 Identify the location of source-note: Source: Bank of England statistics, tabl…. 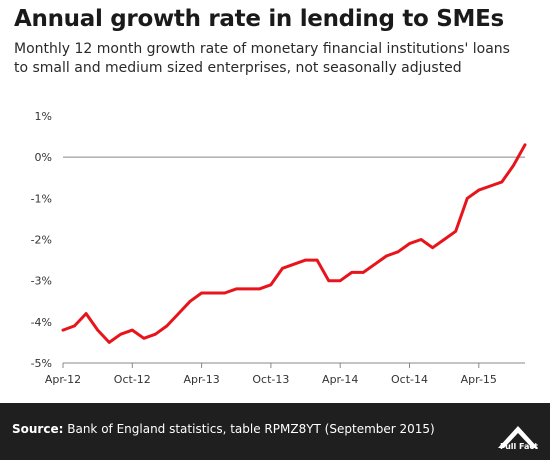
(223, 429).